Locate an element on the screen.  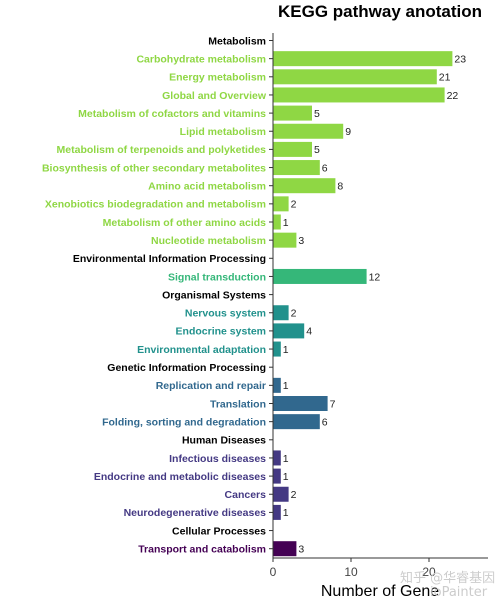
category-label-folding-sorting-and-degradation: Folding, sorting and degradation is located at coordinates (184, 422).